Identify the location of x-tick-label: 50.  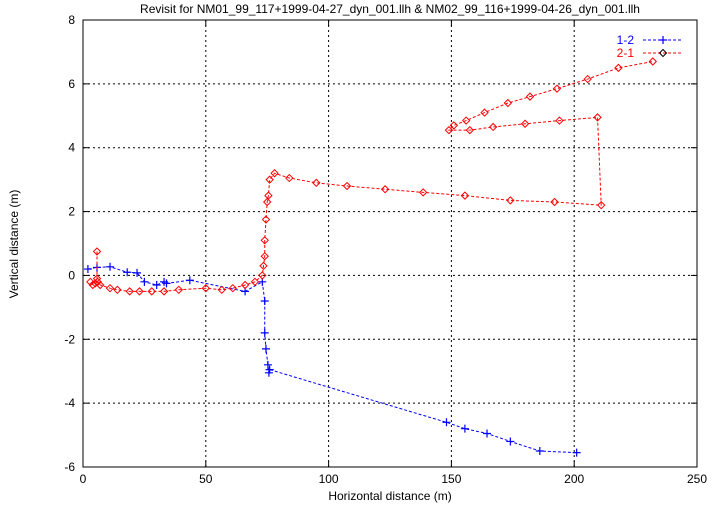
(206, 479).